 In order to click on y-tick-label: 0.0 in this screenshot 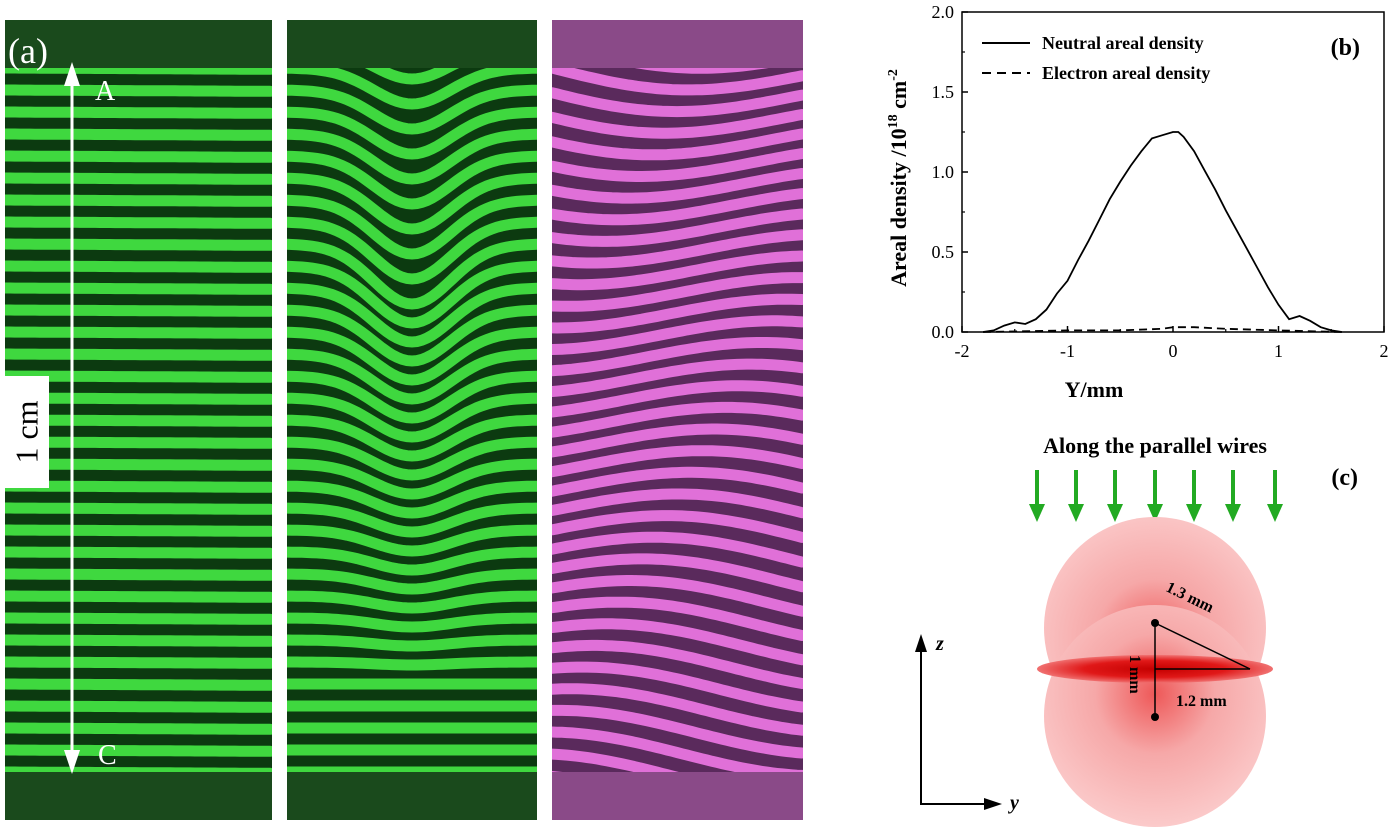, I will do `click(943, 332)`.